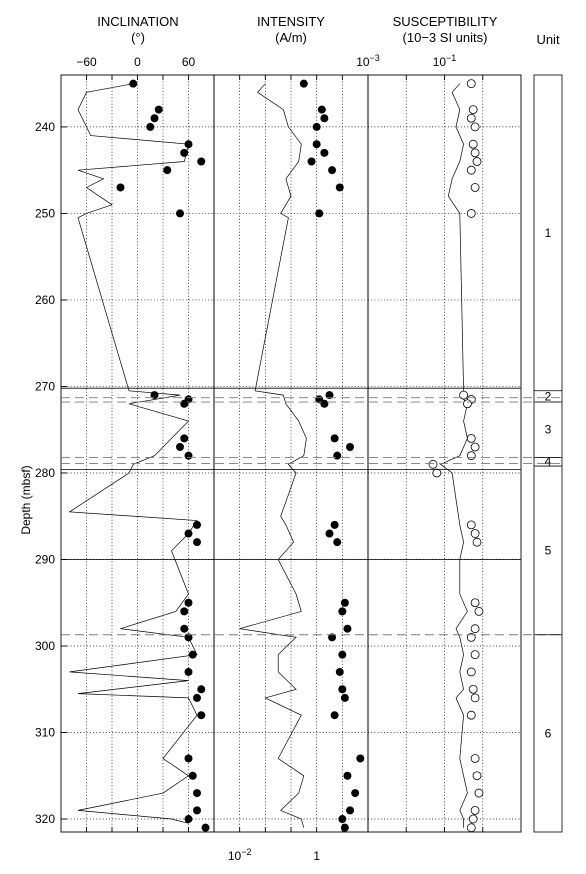 Image resolution: width=586 pixels, height=874 pixels. I want to click on unit-column: 1 2 3 4 5 6, so click(548, 453).